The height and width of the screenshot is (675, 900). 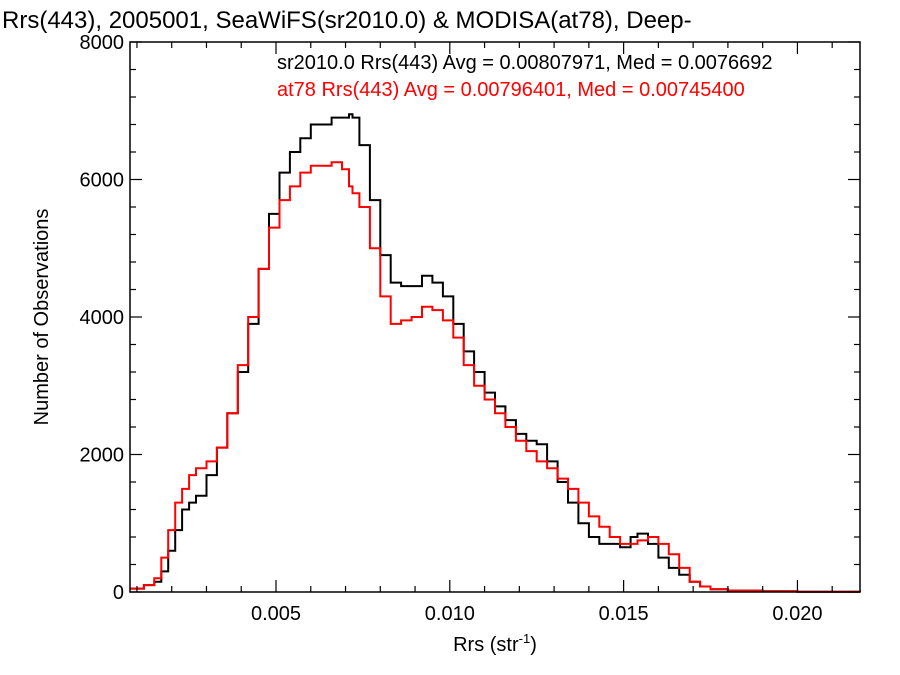 I want to click on y-tick-label: 2000, so click(x=102, y=456).